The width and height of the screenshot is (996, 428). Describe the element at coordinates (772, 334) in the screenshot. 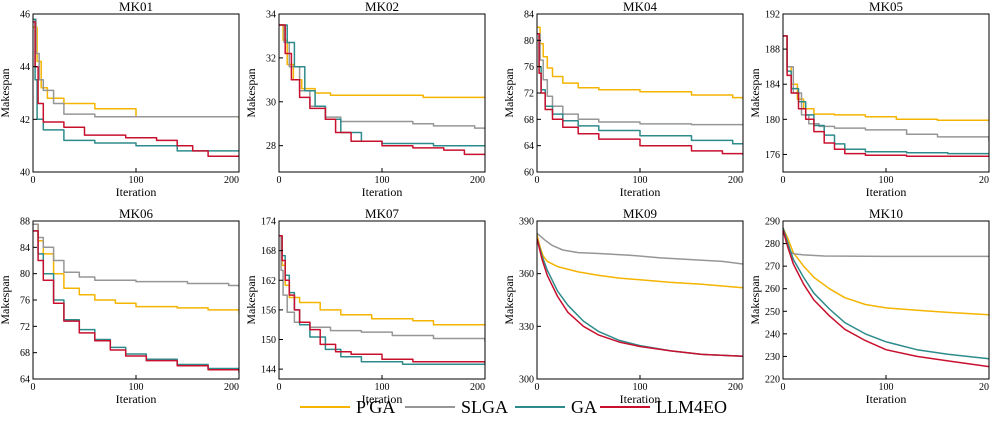

I see `y-tick-label: 240` at that location.